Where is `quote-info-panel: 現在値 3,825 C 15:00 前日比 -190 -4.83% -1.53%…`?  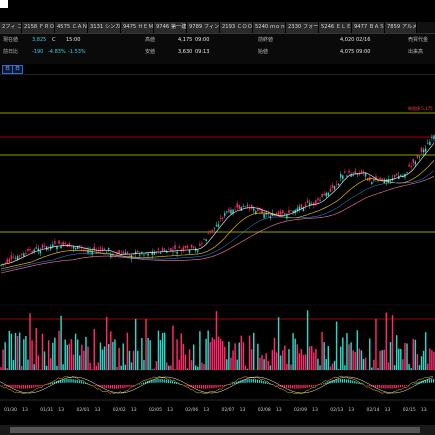 quote-info-panel: 現在値 3,825 C 15:00 前日比 -190 -4.83% -1.53%… is located at coordinates (217, 49).